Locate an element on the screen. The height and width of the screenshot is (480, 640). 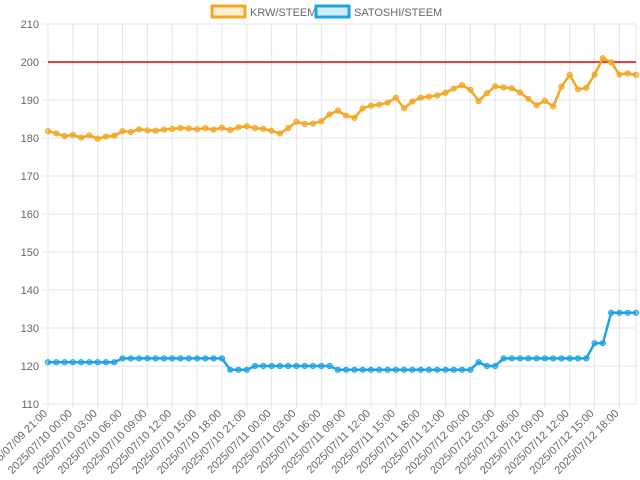
y-tick-label: 190 is located at coordinates (30, 101).